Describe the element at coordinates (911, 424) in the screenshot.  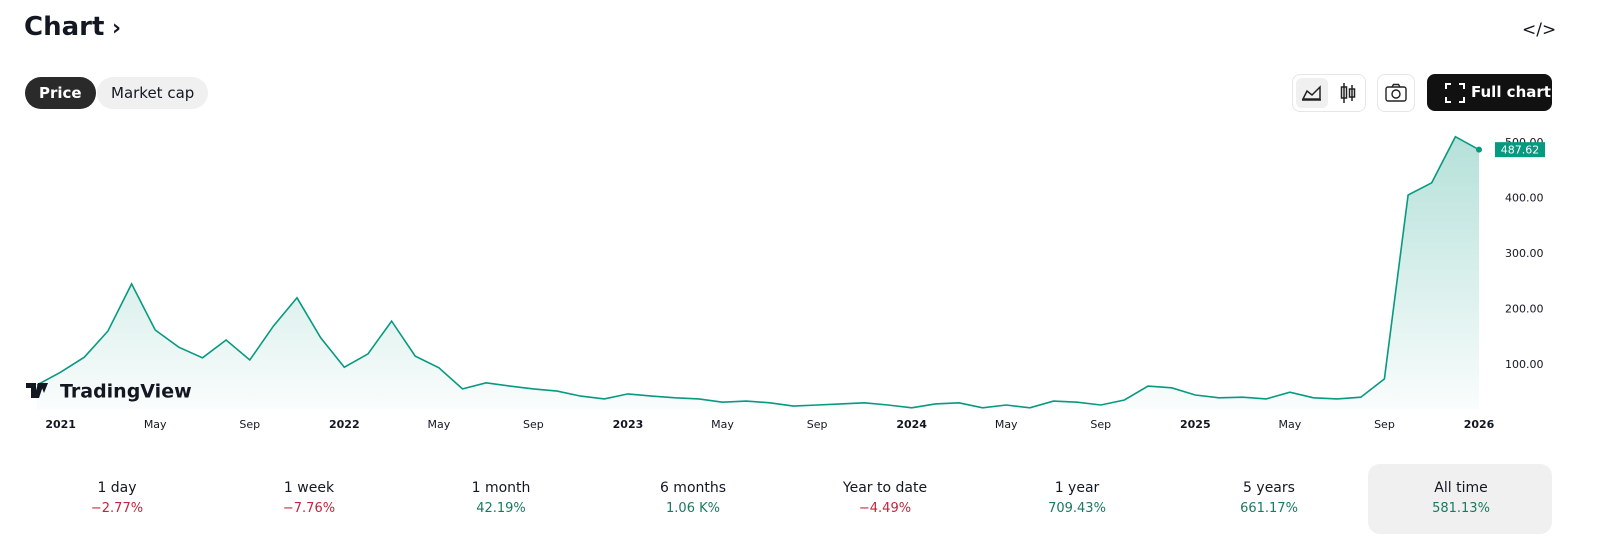
I see `x-tick-label: 2024` at that location.